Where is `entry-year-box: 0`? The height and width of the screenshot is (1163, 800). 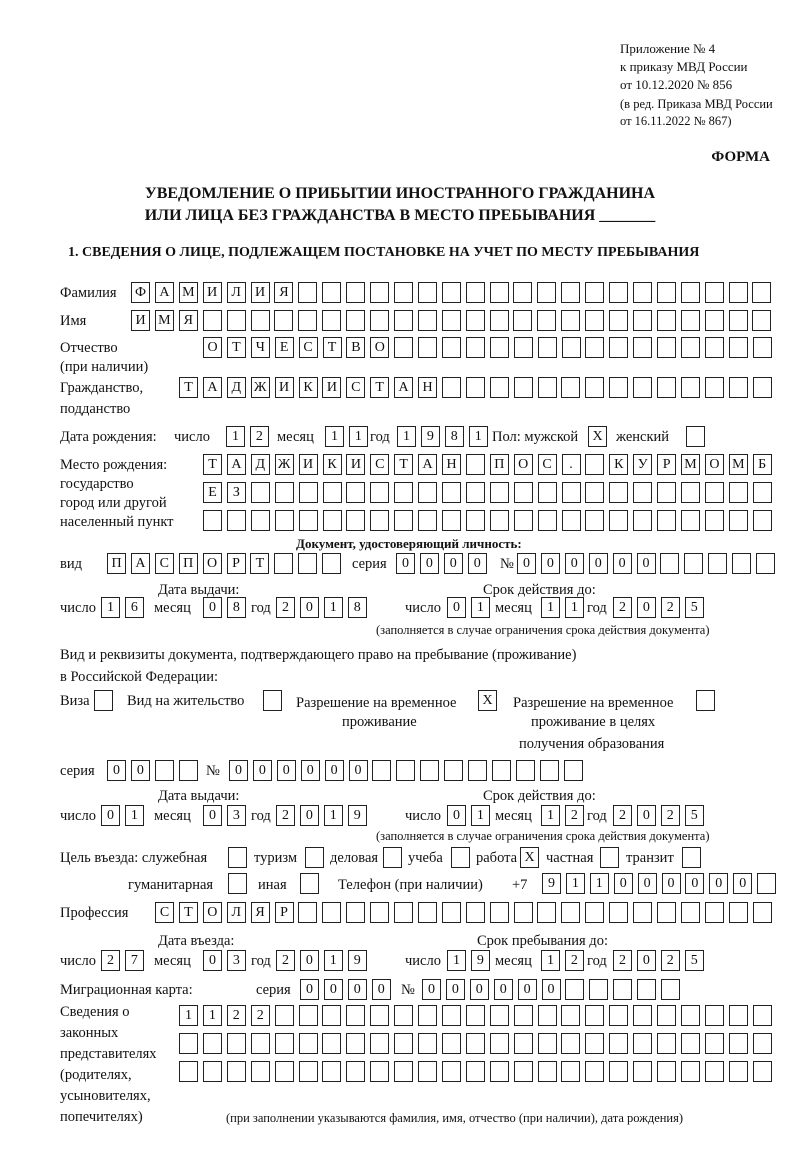 entry-year-box: 0 is located at coordinates (309, 960).